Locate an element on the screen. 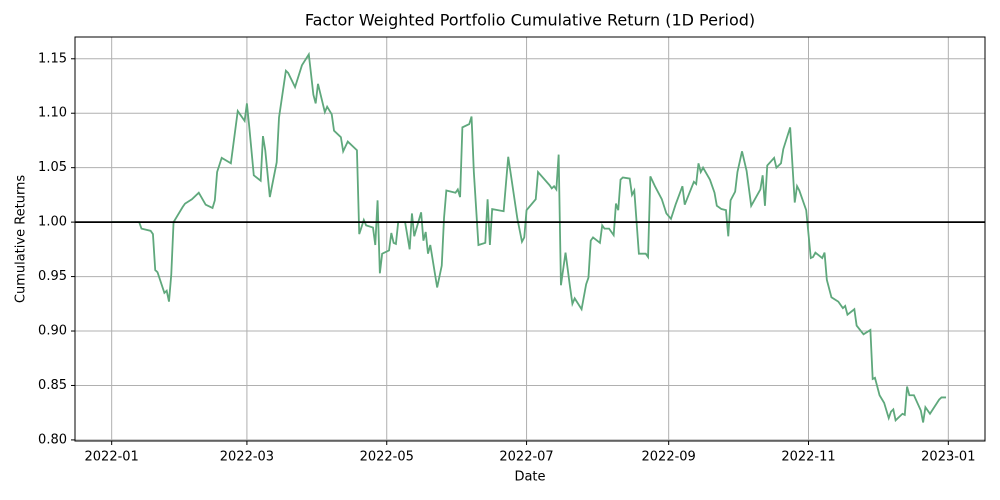 Image resolution: width=1000 pixels, height=500 pixels. x-tick-label: 2022-09 is located at coordinates (669, 457).